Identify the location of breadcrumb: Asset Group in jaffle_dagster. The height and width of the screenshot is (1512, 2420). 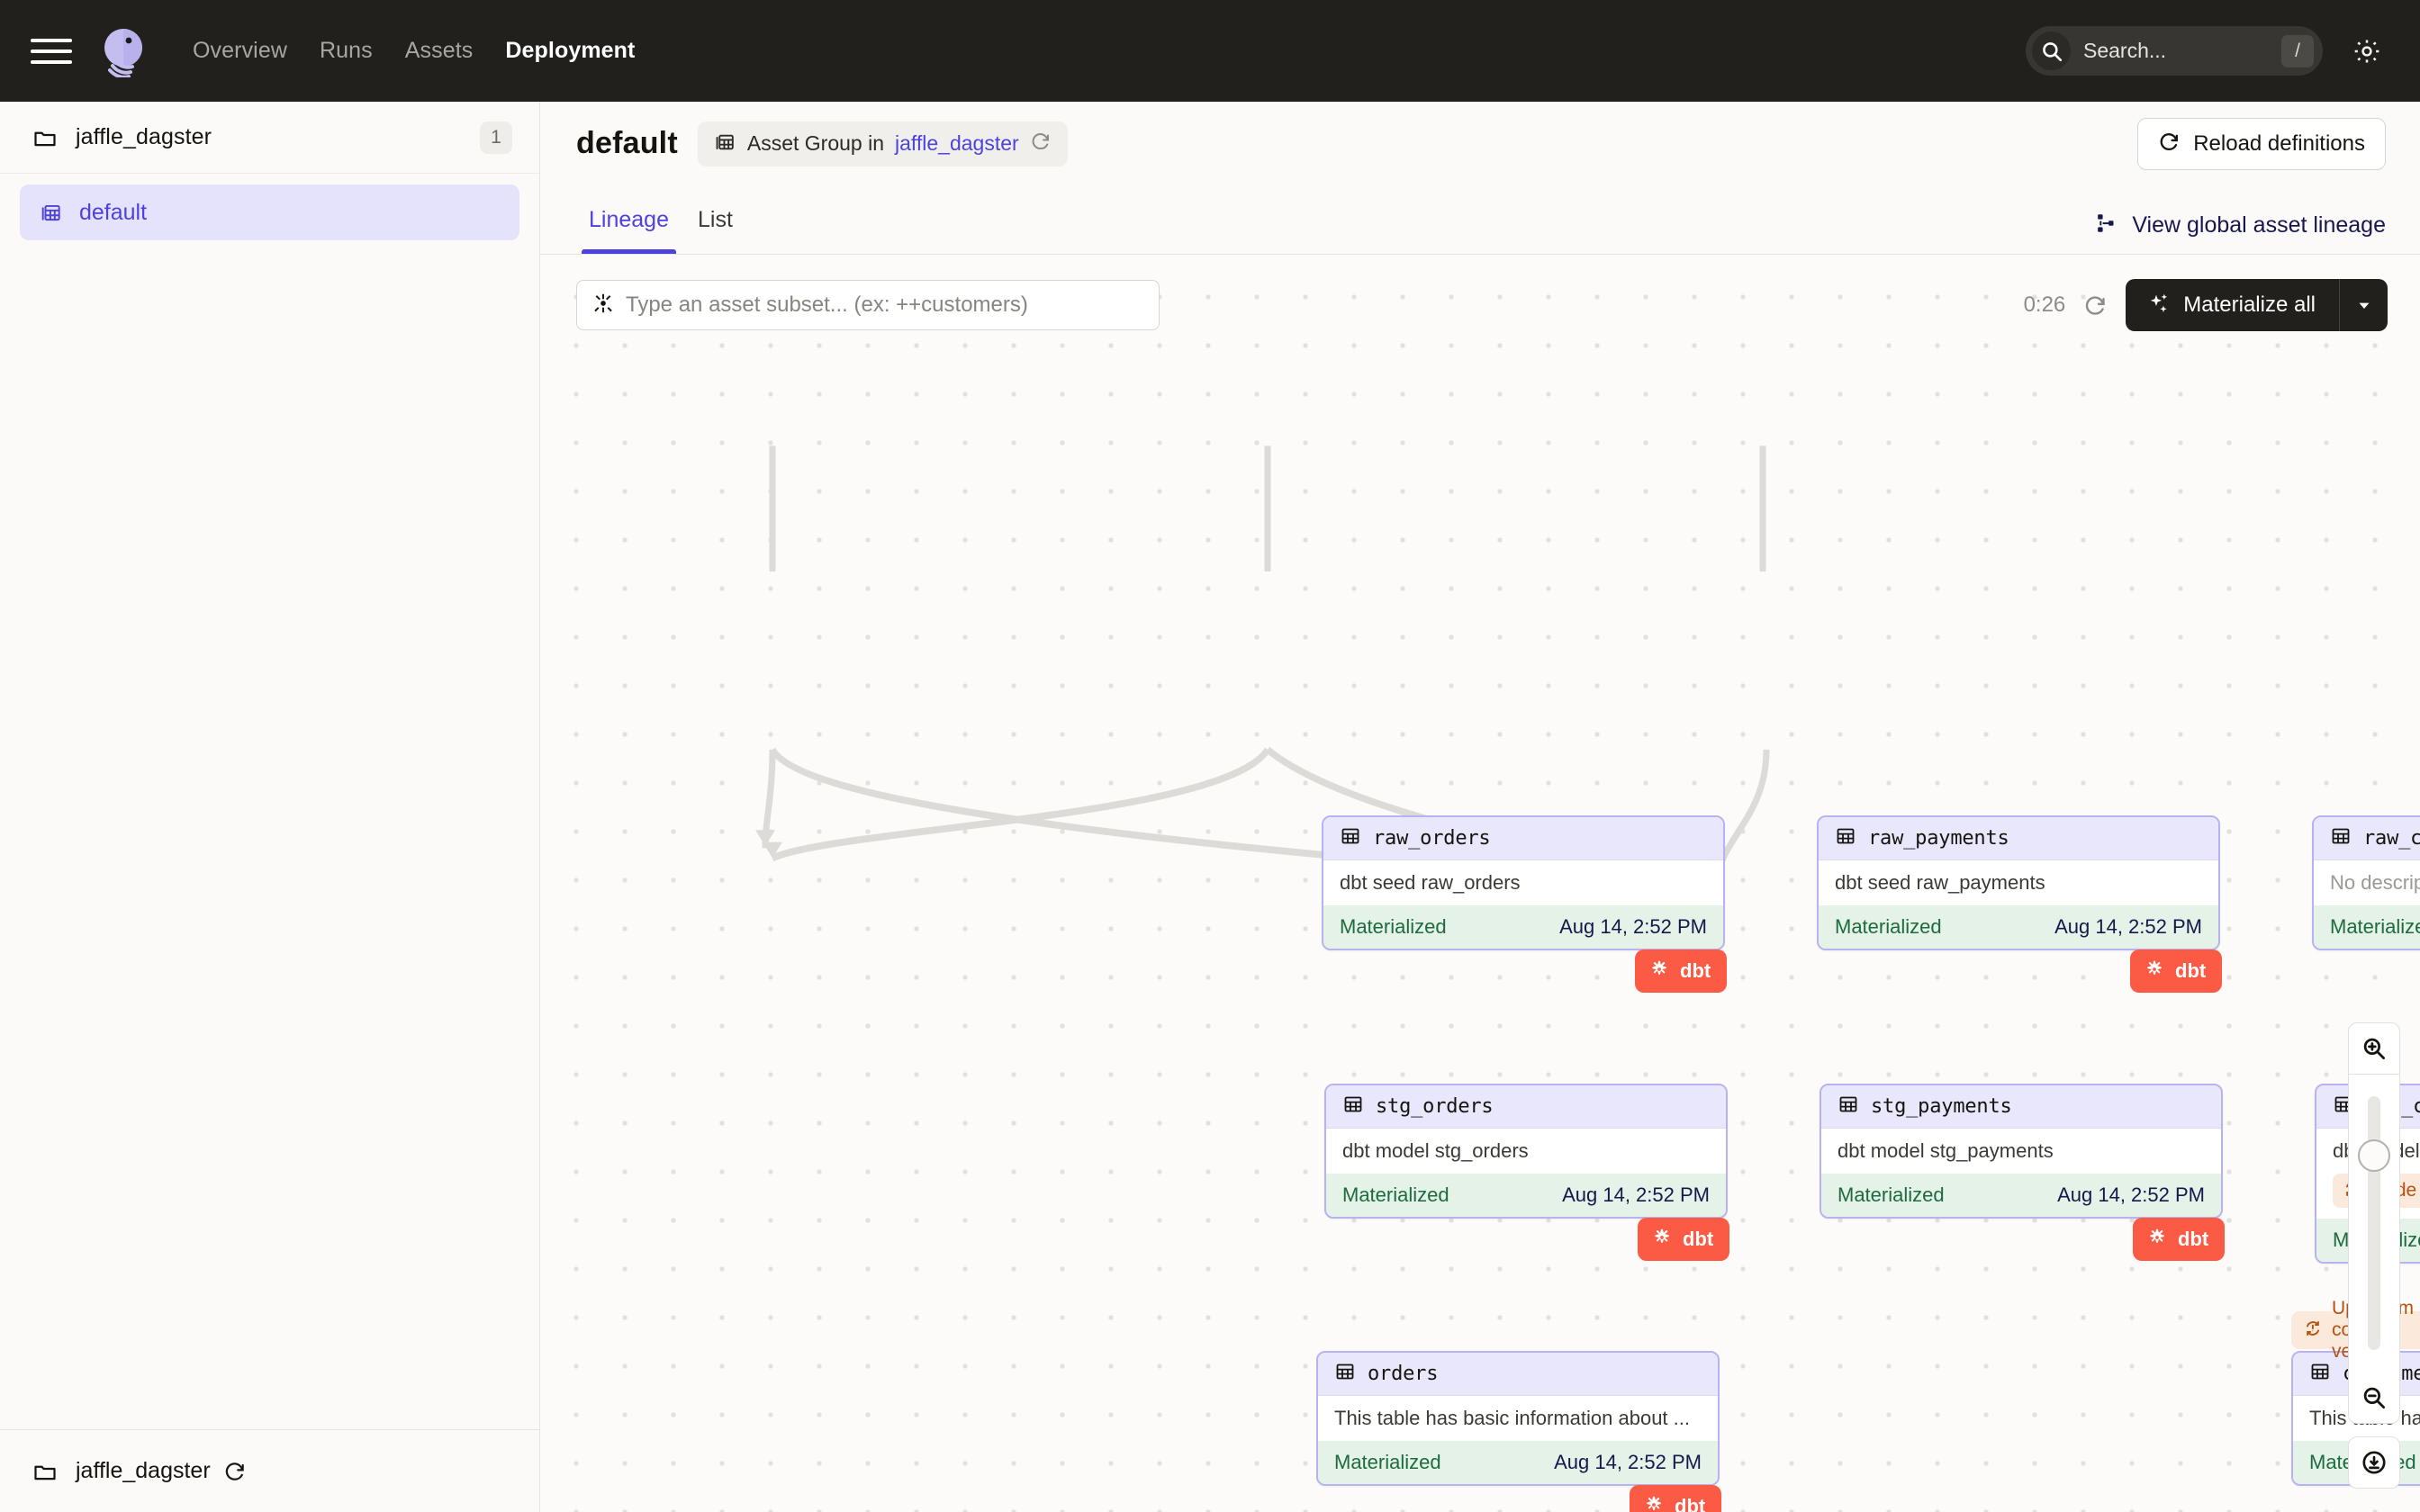
(882, 144).